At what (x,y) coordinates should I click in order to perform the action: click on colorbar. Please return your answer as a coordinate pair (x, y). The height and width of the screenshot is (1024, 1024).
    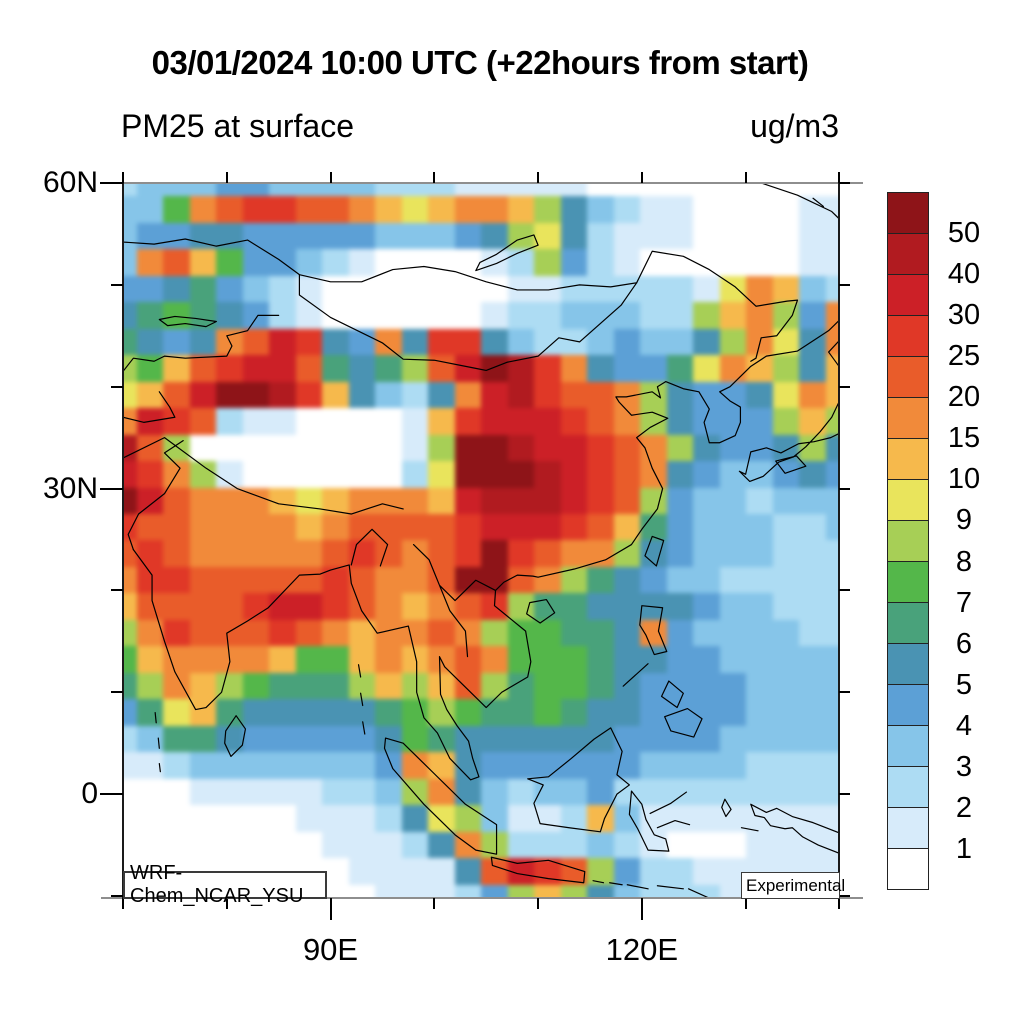
    Looking at the image, I should click on (908, 541).